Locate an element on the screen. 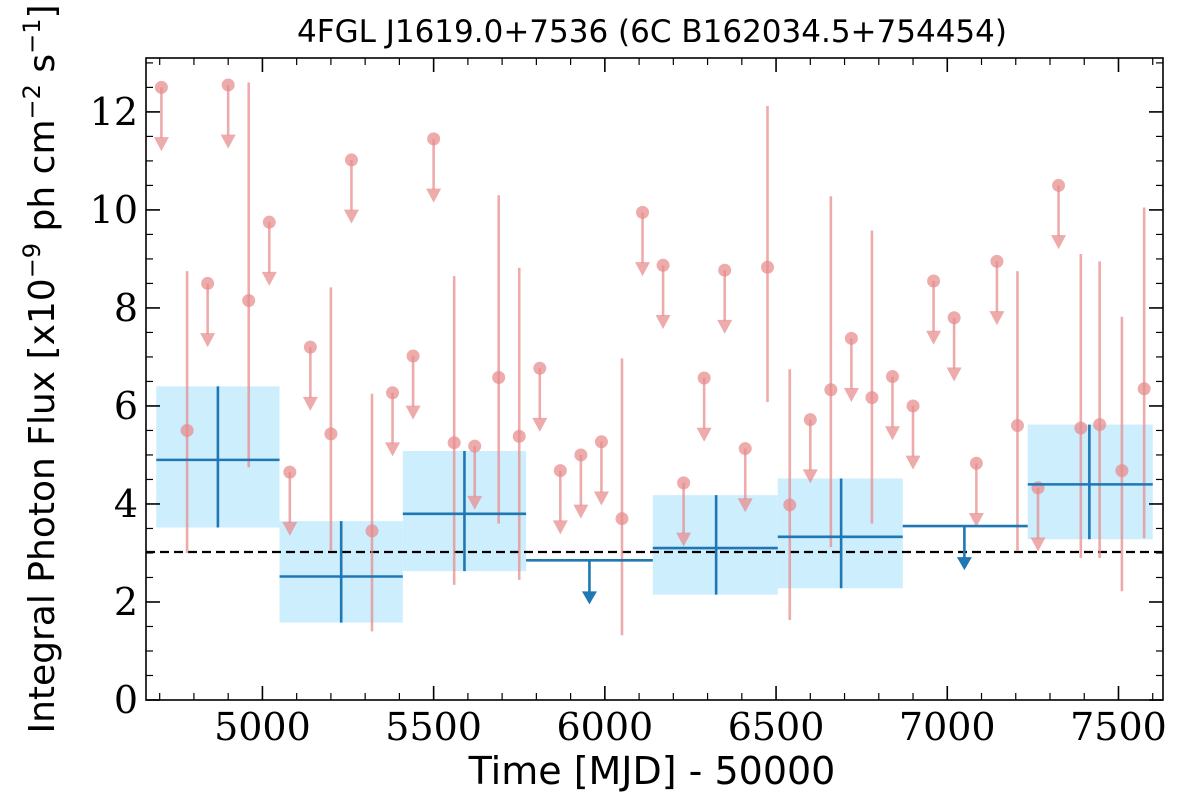 The height and width of the screenshot is (800, 1200). chart-title: 4FGL J1619.0+7536 (6C B162034.5+754454) is located at coordinates (652, 32).